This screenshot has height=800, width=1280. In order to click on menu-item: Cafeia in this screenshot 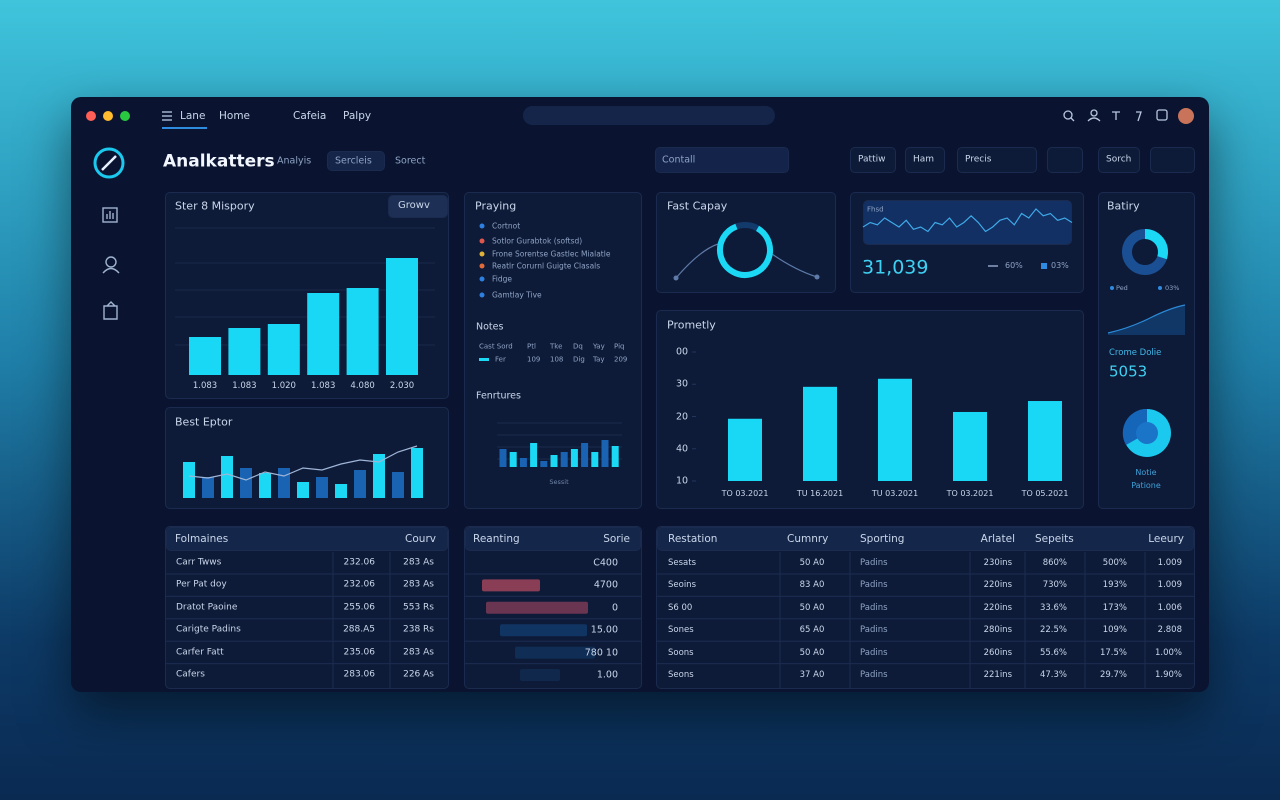, I will do `click(310, 115)`.